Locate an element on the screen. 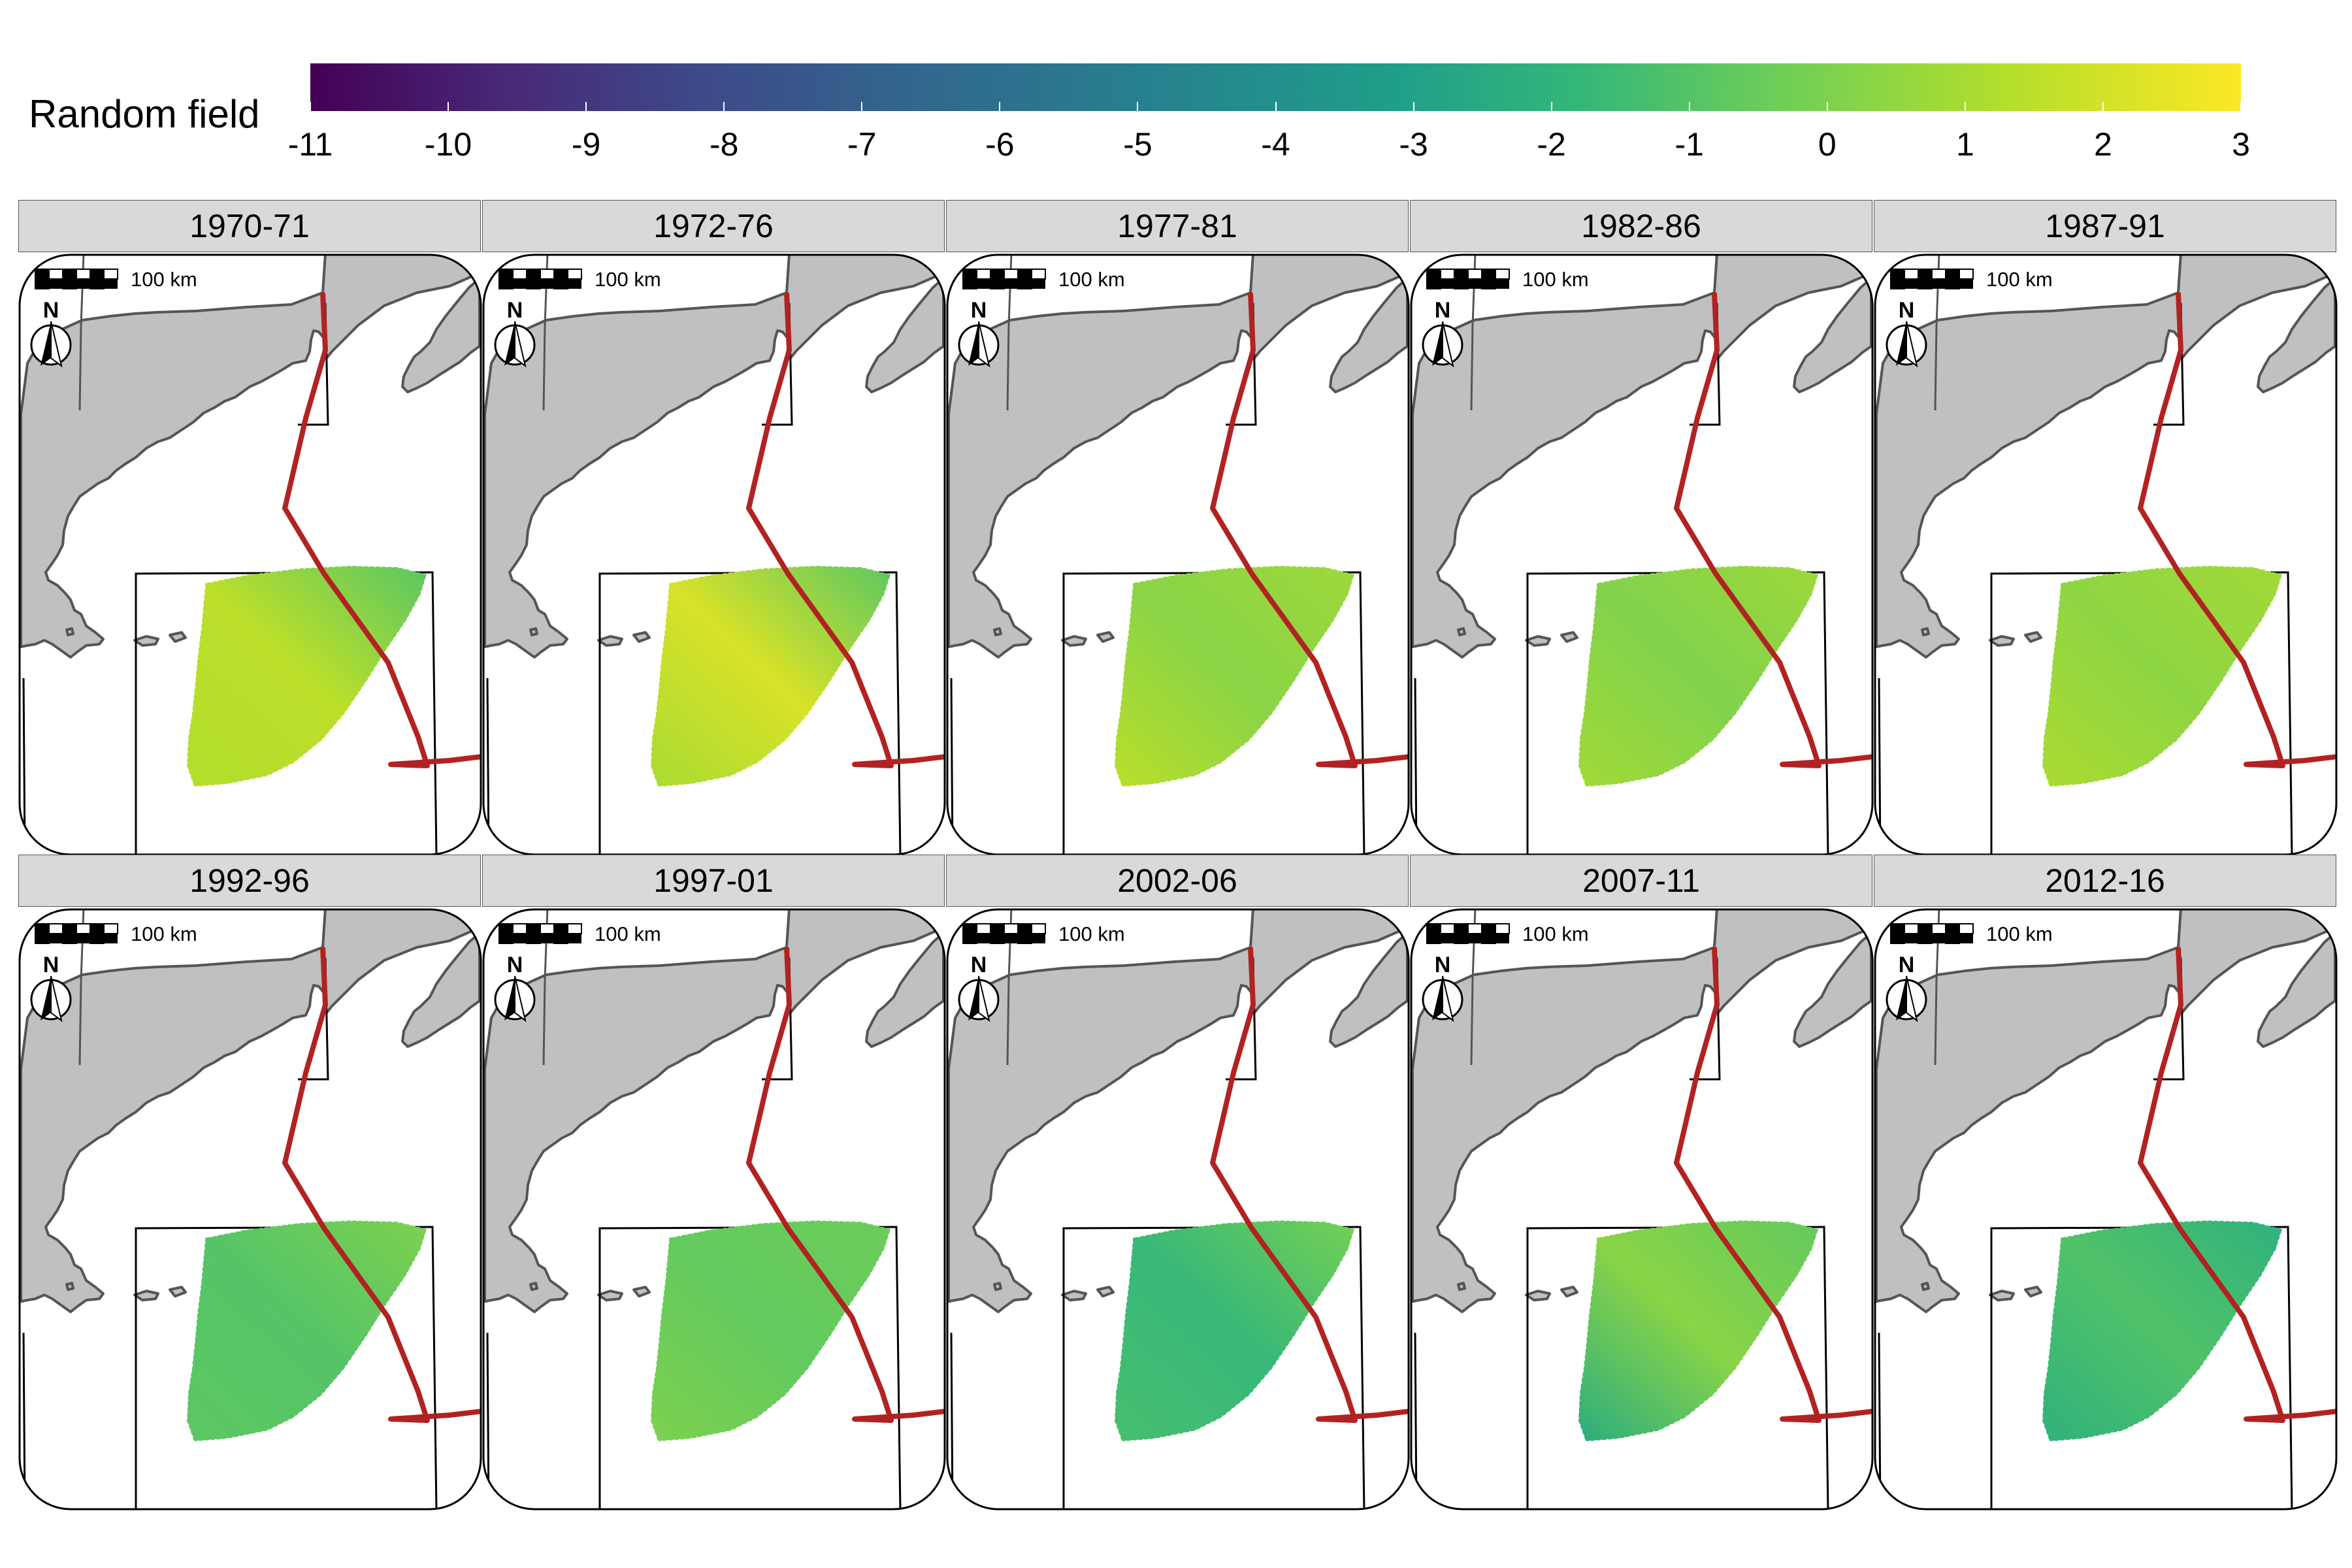  colorbar-tick-label: -11 is located at coordinates (310, 144).